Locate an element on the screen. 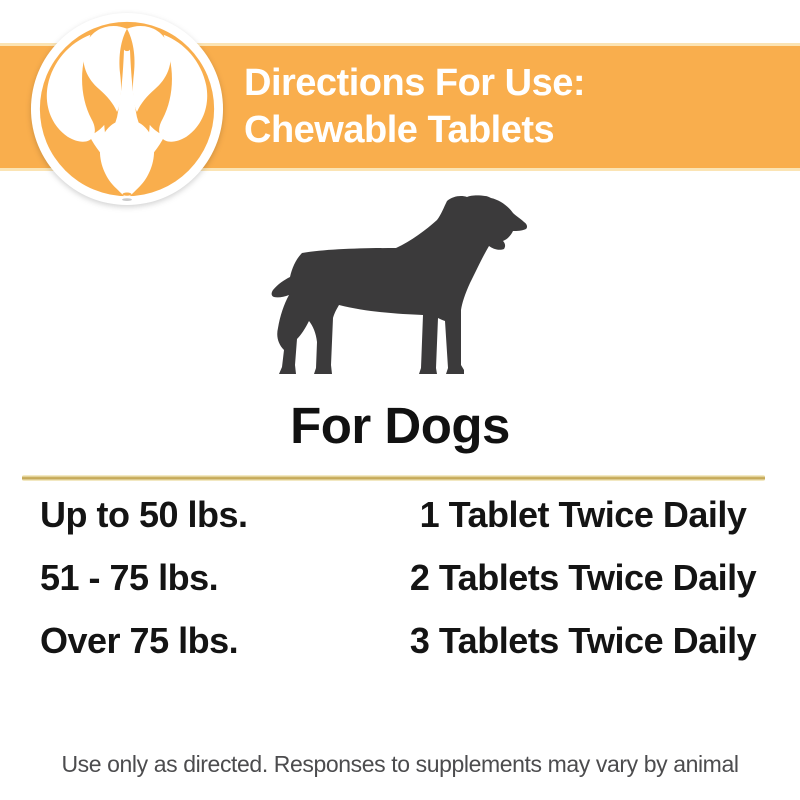 The width and height of the screenshot is (800, 800). dog-silhouette-icon is located at coordinates (400, 286).